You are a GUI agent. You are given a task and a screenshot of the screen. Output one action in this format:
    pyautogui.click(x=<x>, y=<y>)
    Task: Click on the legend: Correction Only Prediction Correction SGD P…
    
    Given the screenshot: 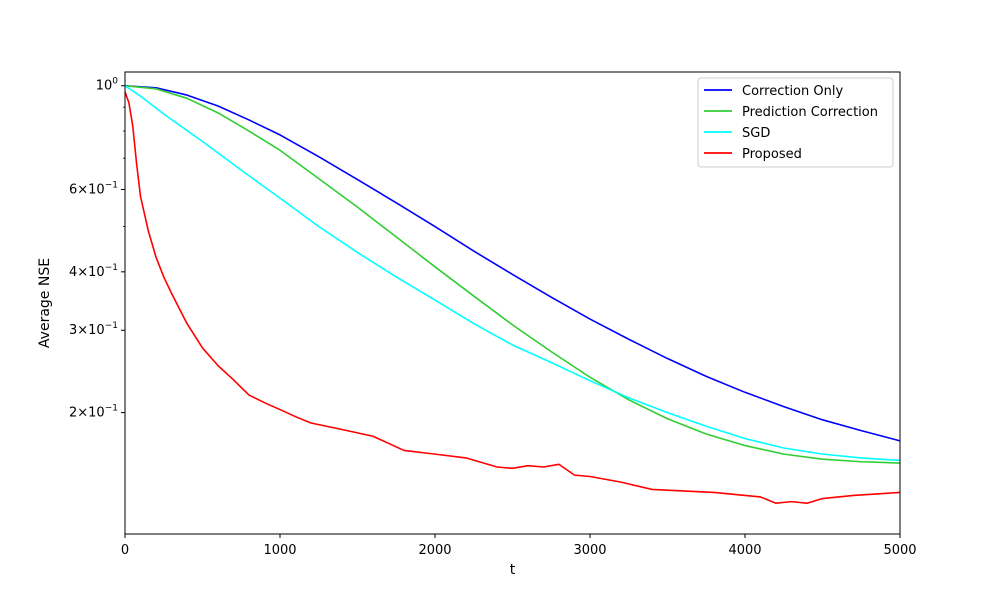 What is the action you would take?
    pyautogui.click(x=795, y=122)
    